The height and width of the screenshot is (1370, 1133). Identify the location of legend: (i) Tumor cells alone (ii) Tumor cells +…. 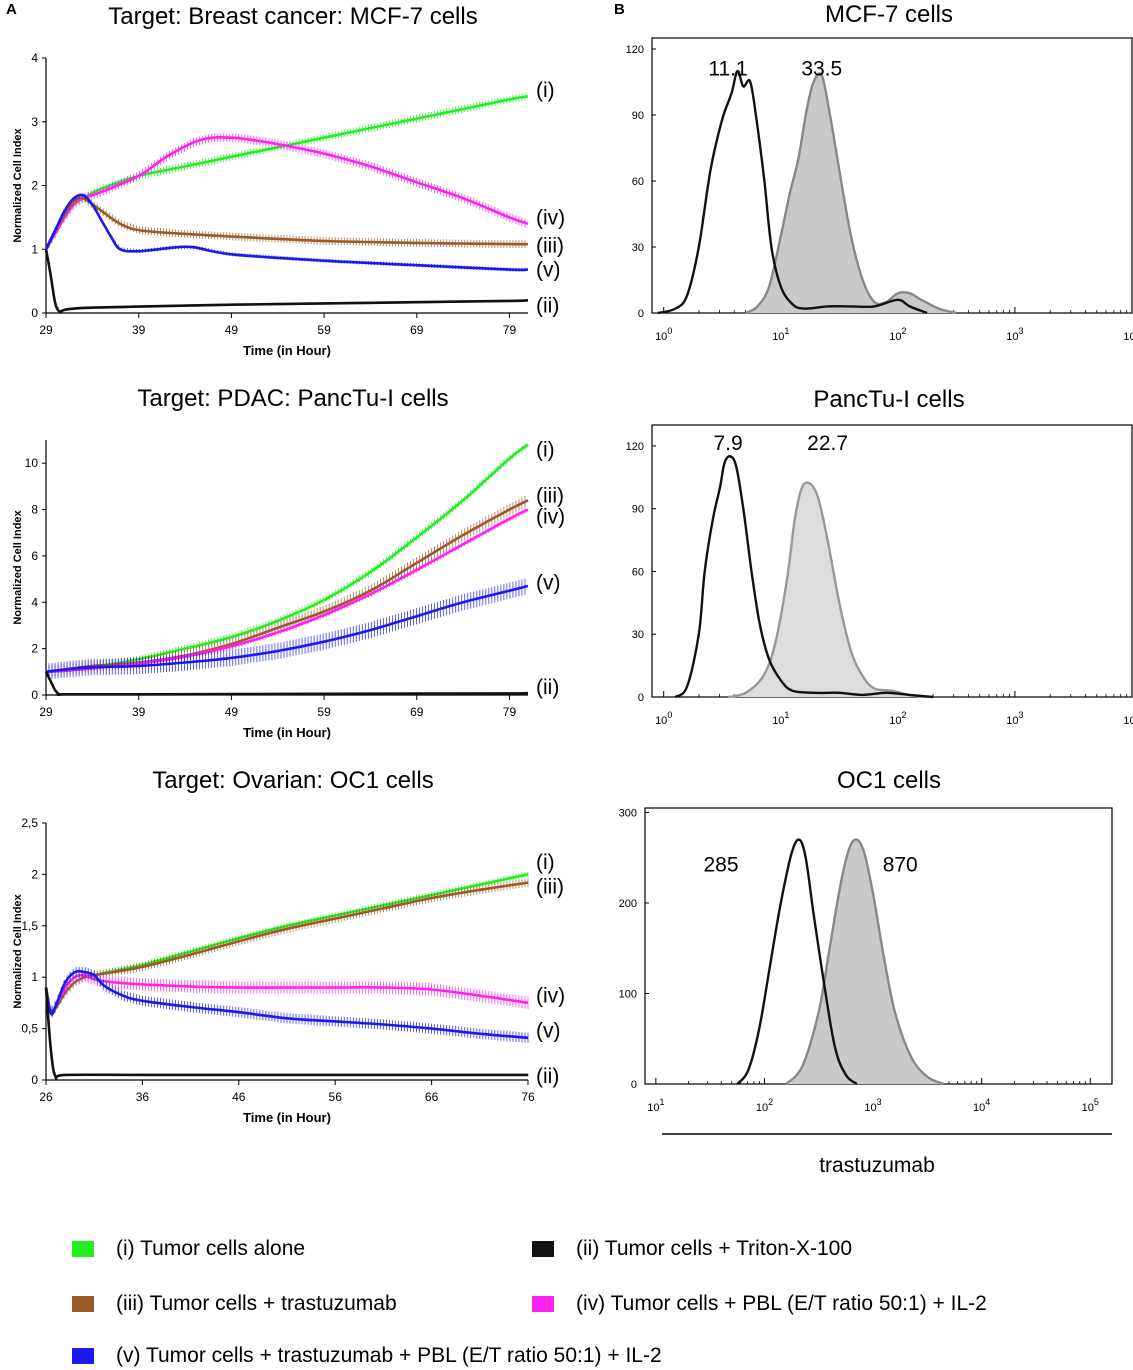
(566, 1296).